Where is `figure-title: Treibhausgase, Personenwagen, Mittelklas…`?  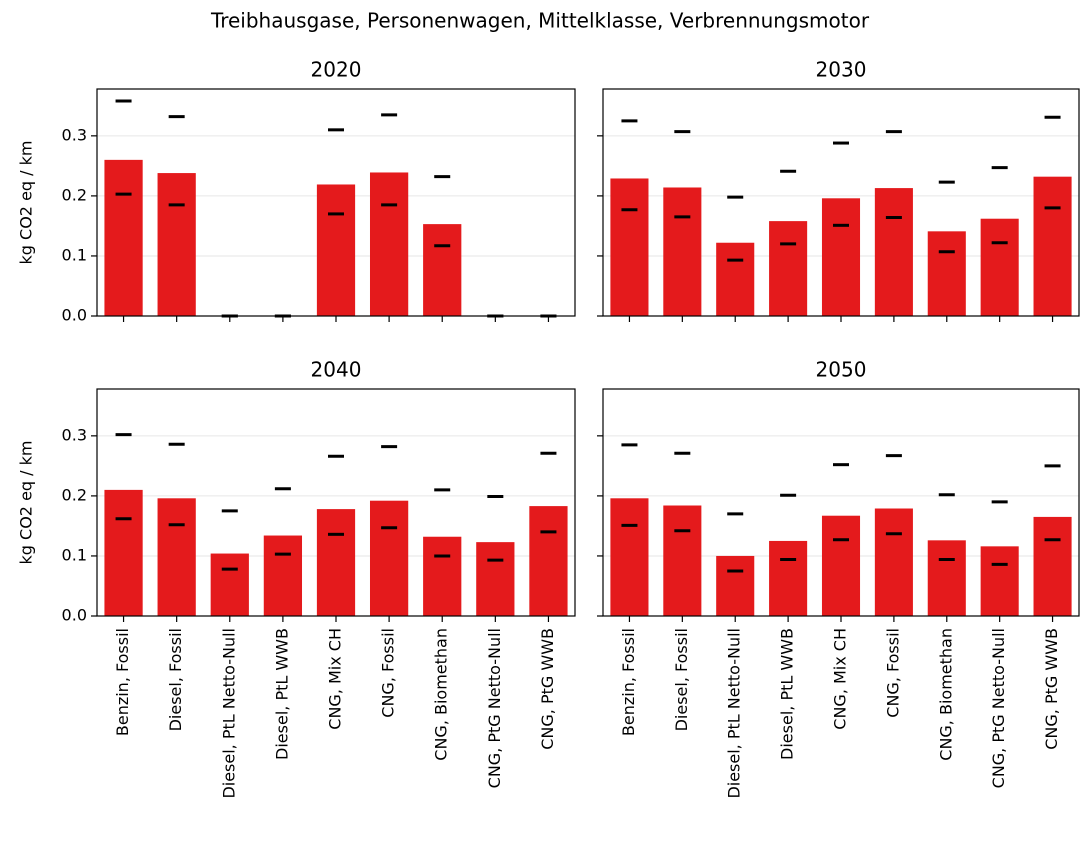 figure-title: Treibhausgase, Personenwagen, Mittelklas… is located at coordinates (540, 21).